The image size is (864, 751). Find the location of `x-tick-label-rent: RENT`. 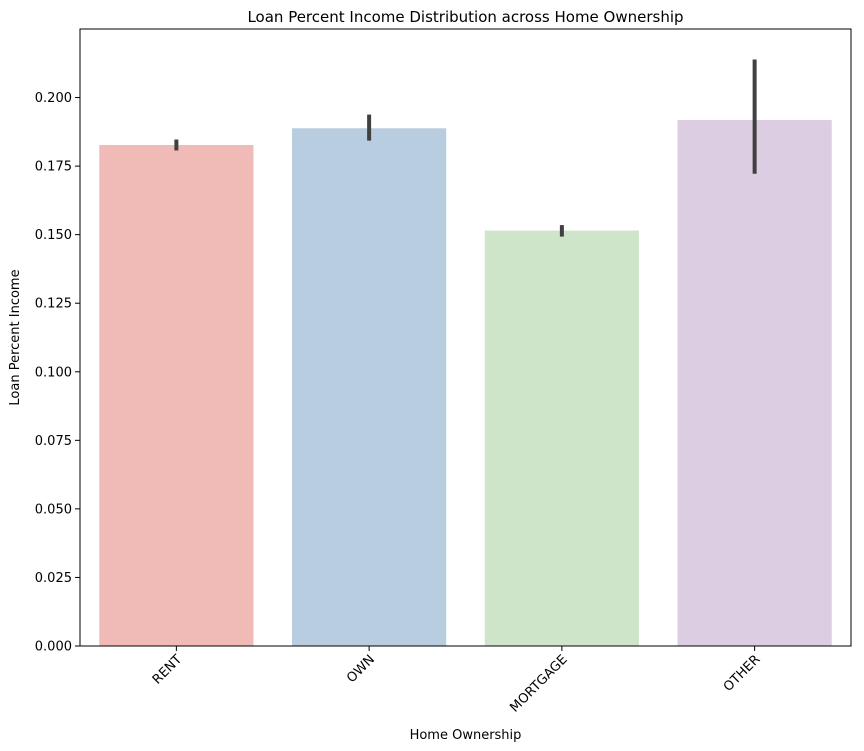

x-tick-label-rent: RENT is located at coordinates (167, 669).